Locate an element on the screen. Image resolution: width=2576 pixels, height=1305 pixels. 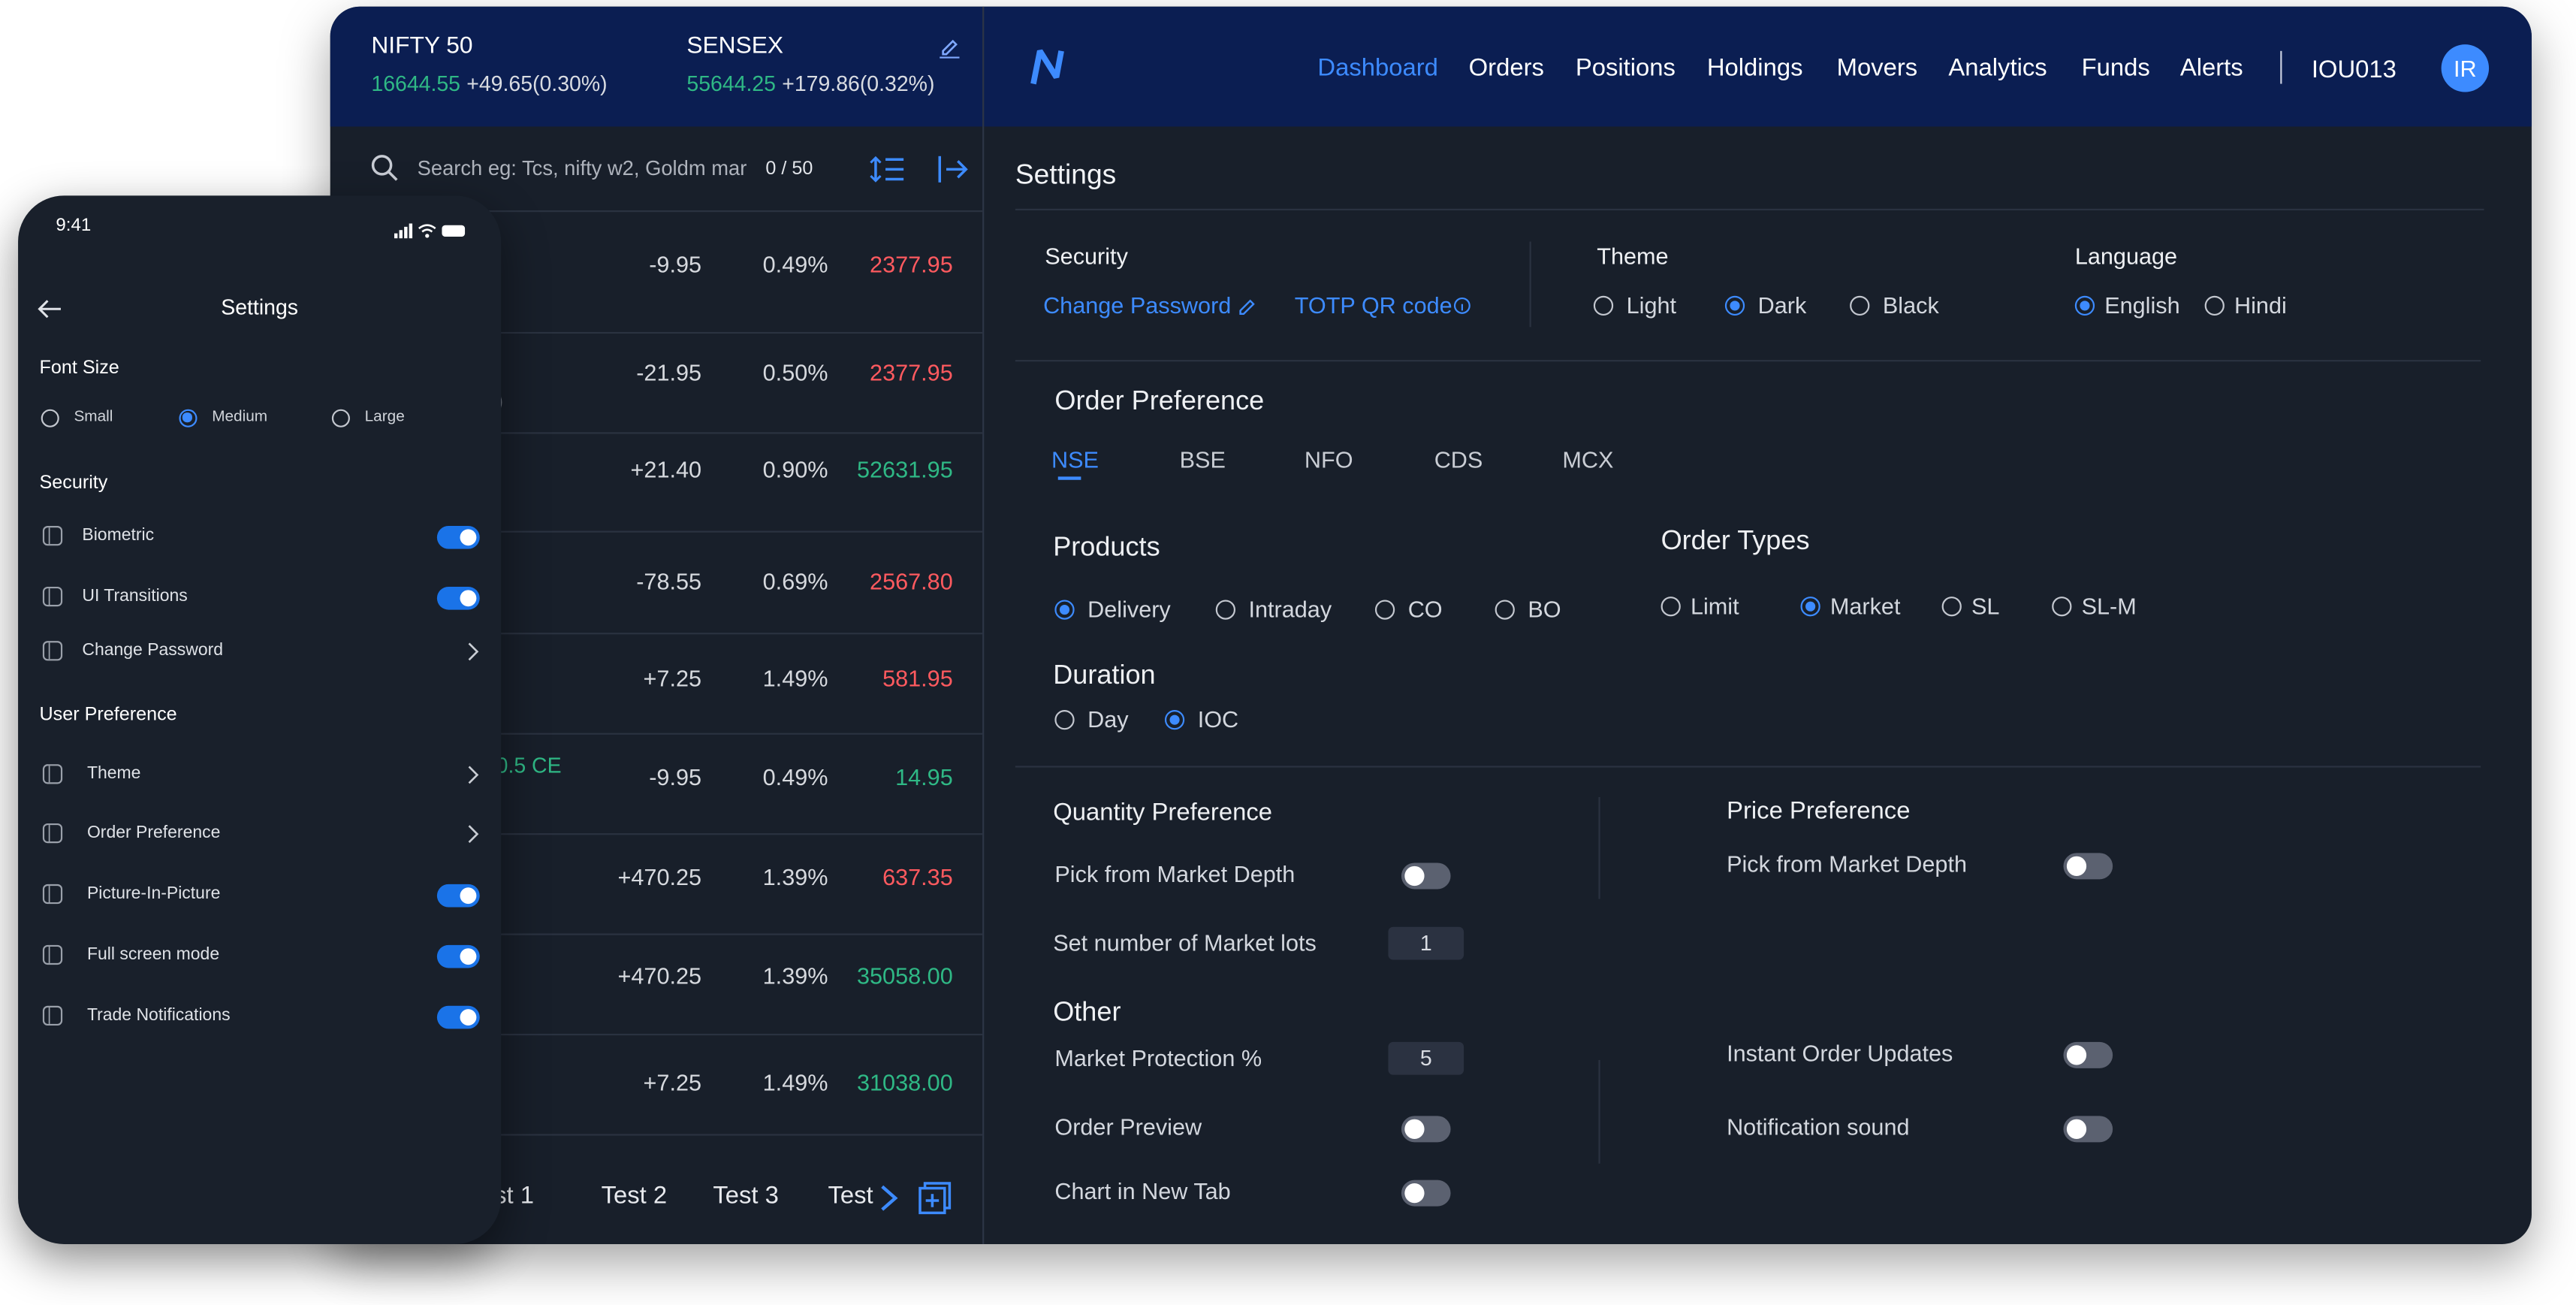
option-label: Large is located at coordinates (384, 418).